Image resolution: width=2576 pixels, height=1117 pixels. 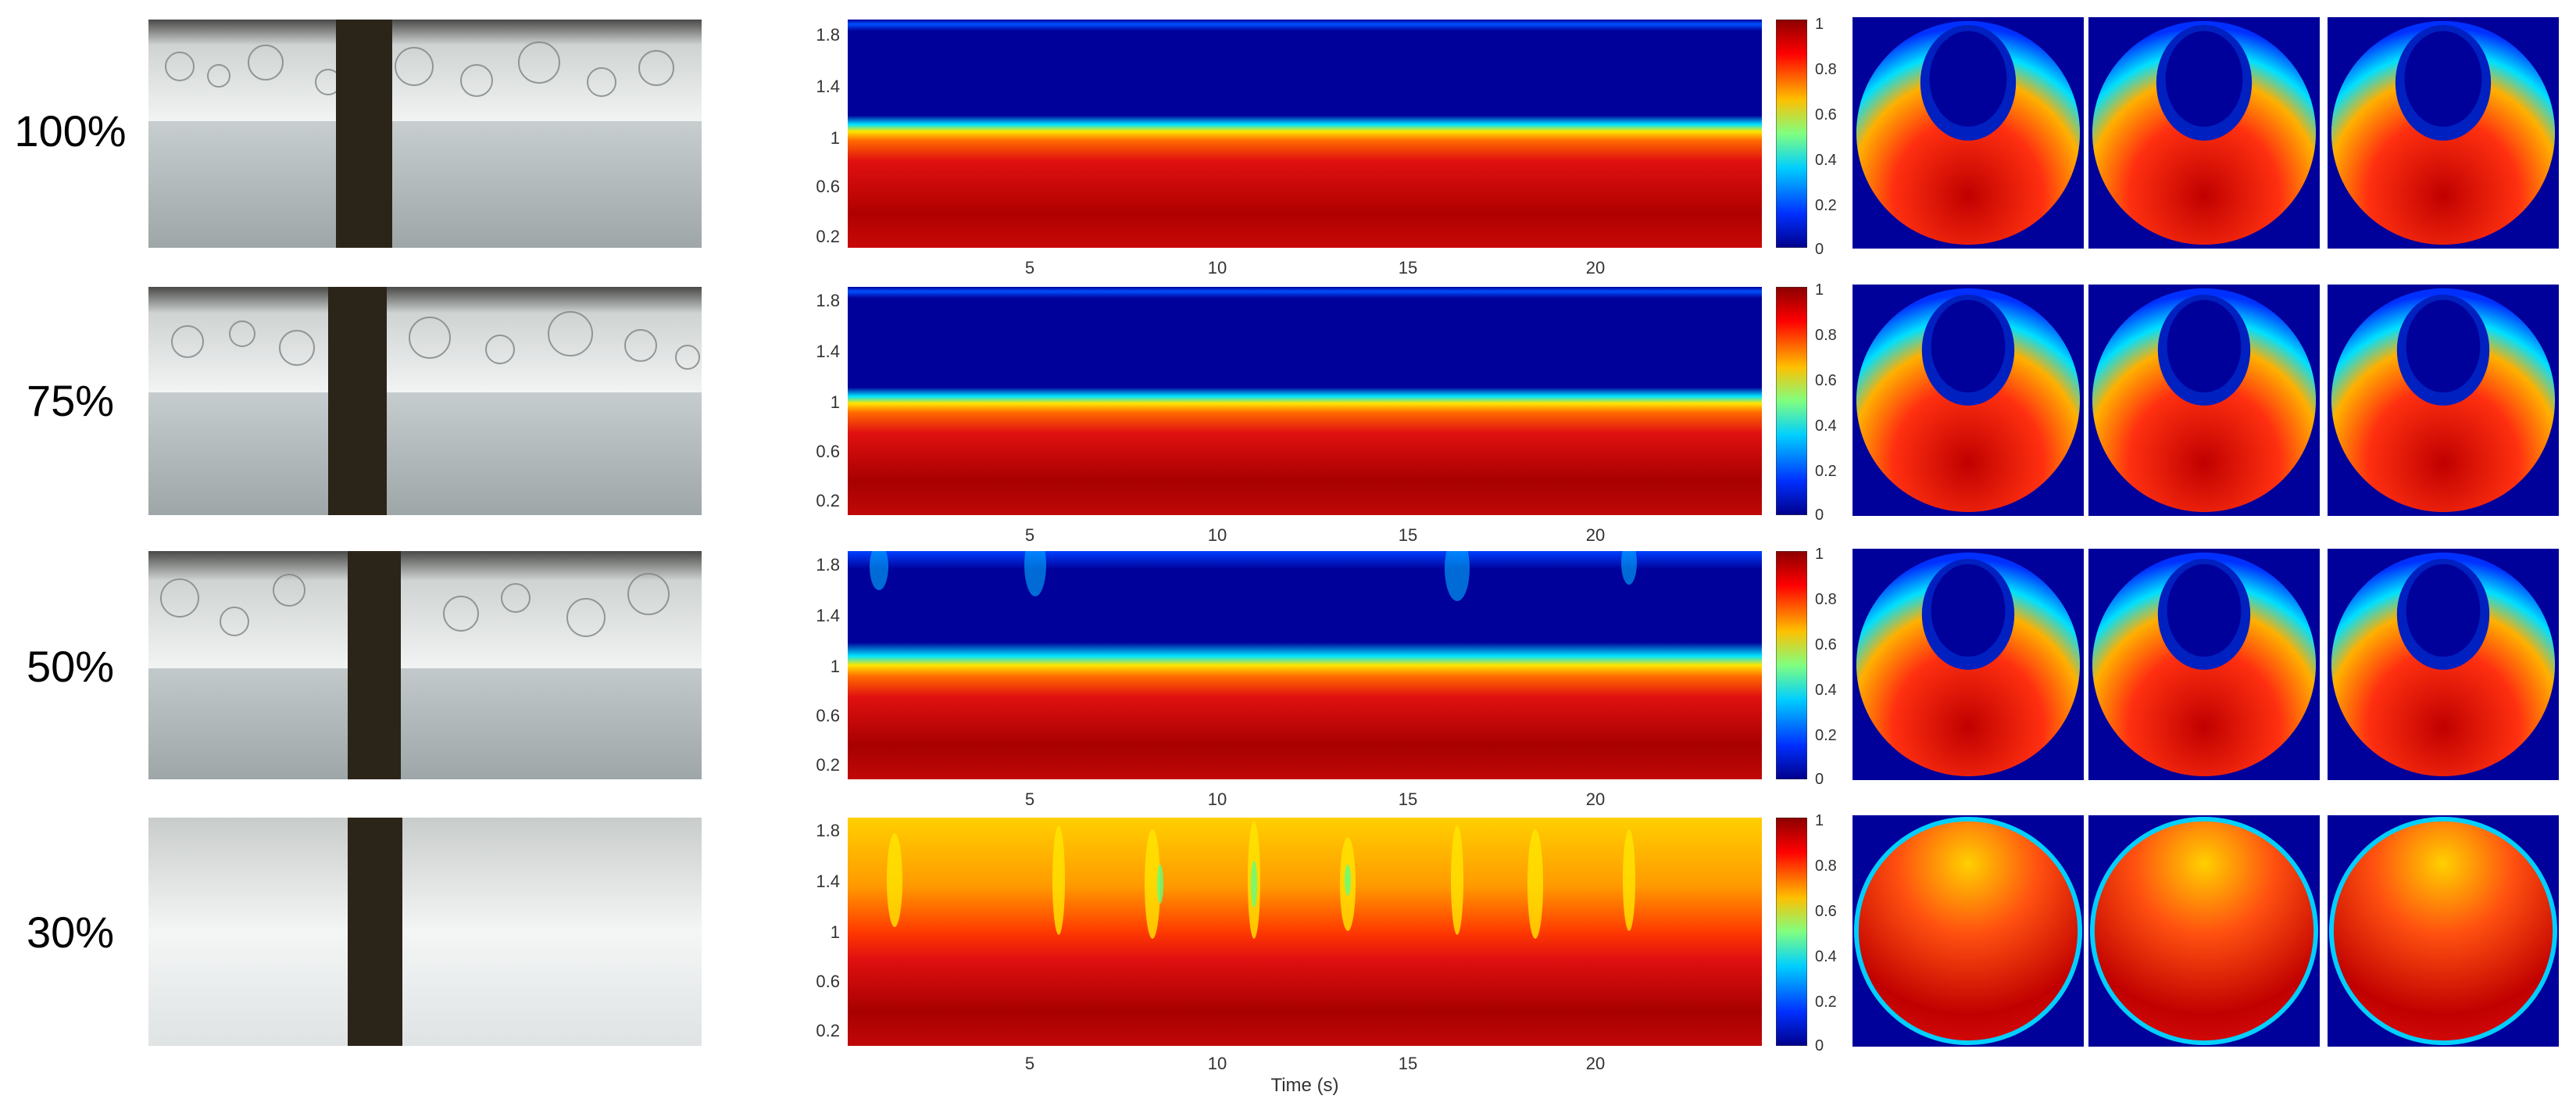 I want to click on tomogram-75-c, so click(x=2444, y=400).